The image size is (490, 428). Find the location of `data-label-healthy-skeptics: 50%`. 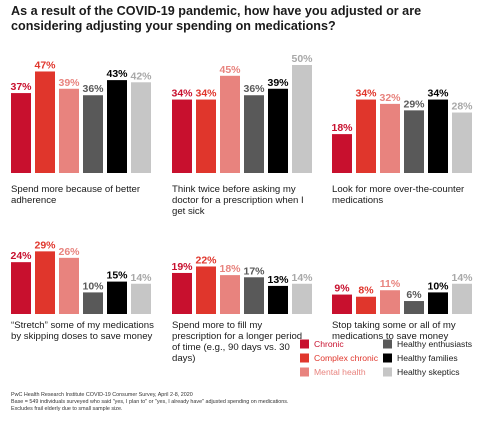

data-label-healthy-skeptics: 50% is located at coordinates (302, 59).